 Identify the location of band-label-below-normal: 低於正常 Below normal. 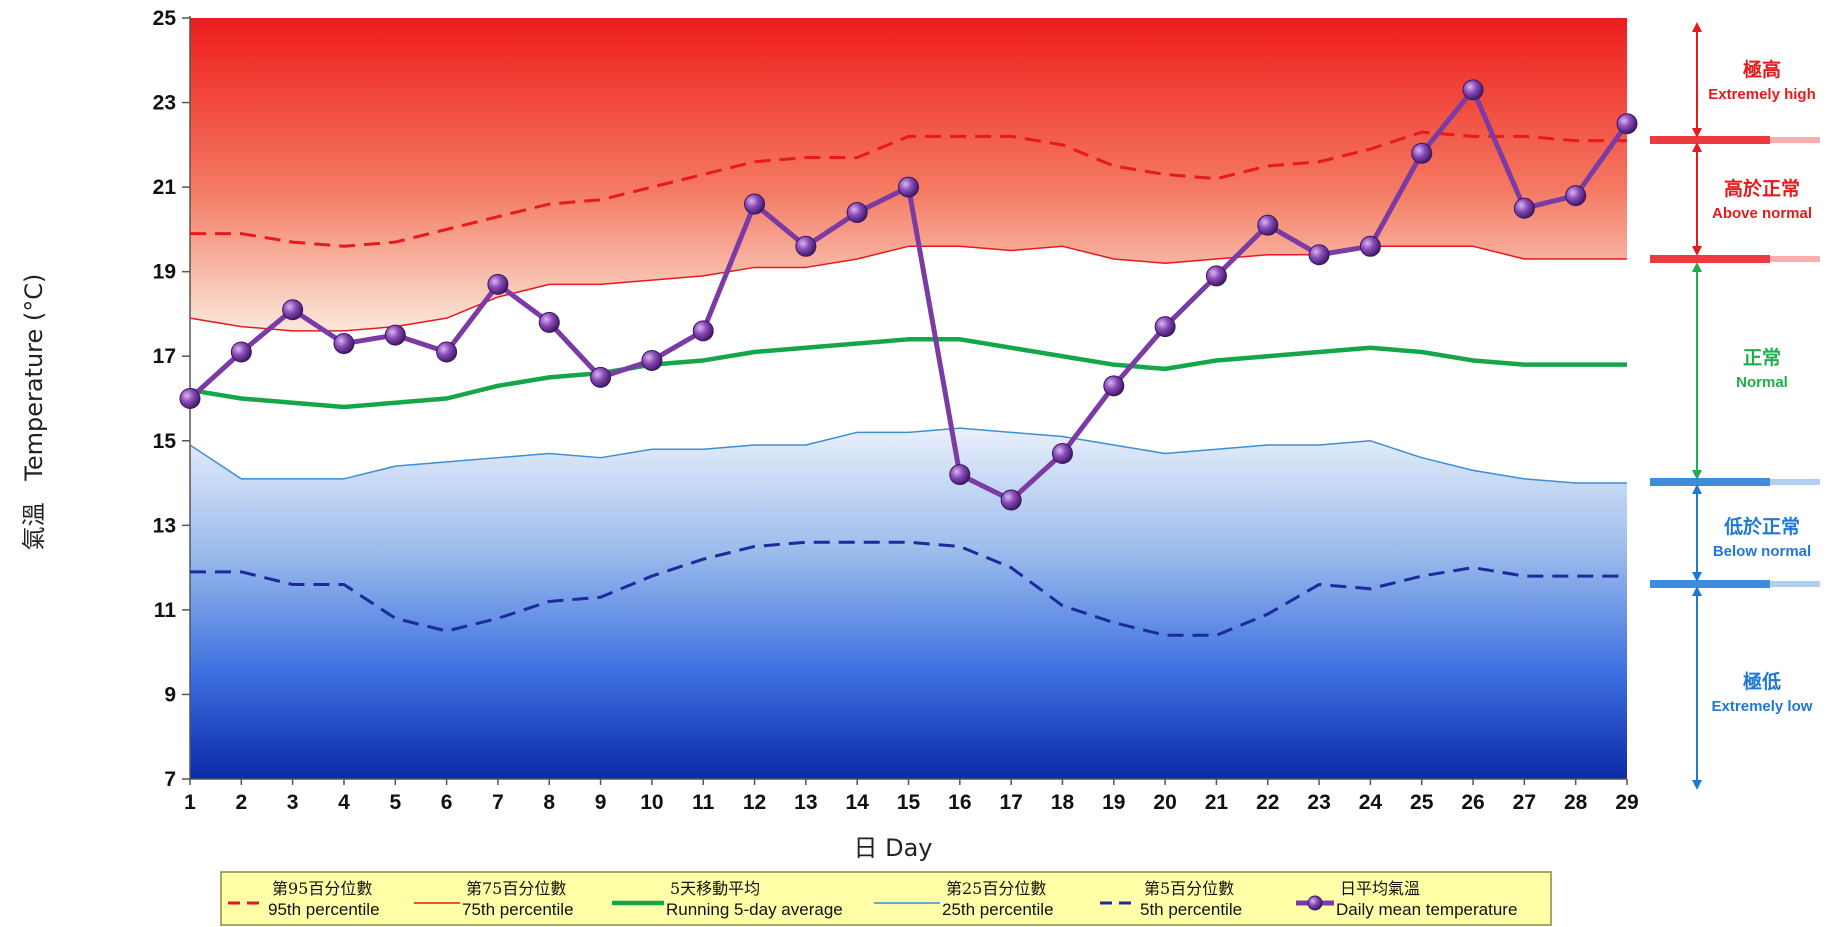
(1762, 537).